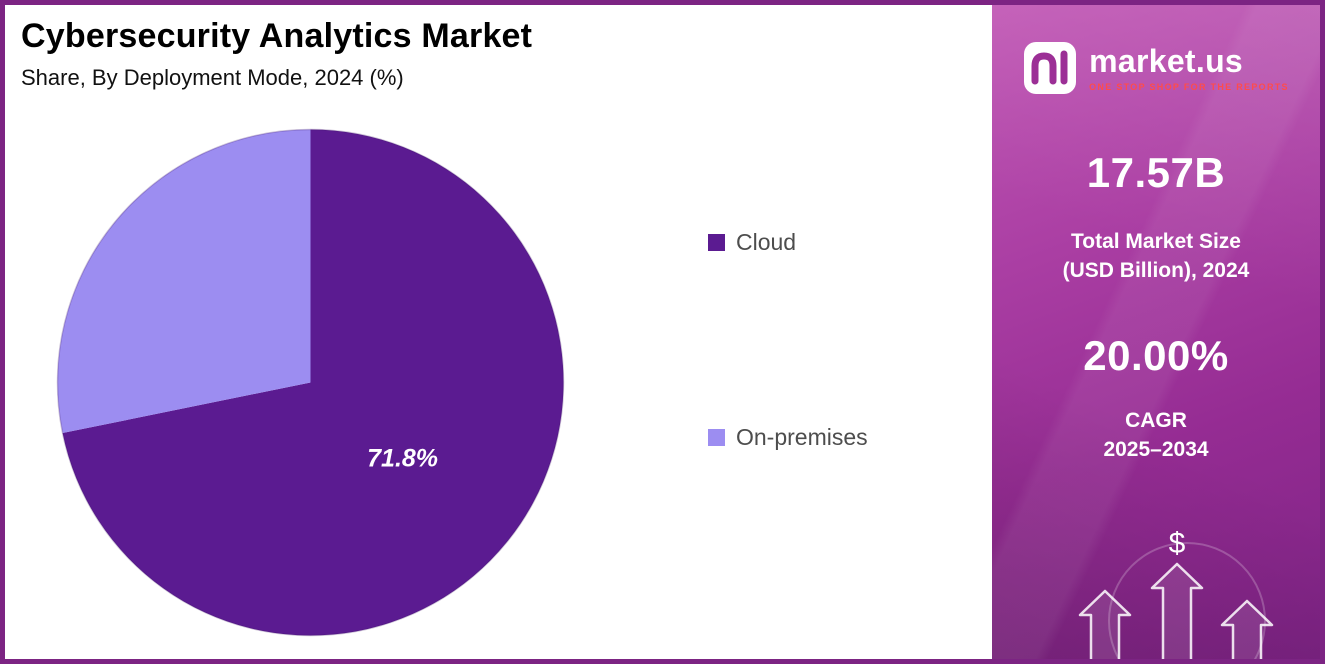 The image size is (1325, 664). What do you see at coordinates (1156, 271) in the screenshot?
I see `market-size-label-line2: (USD Billion), 2024` at bounding box center [1156, 271].